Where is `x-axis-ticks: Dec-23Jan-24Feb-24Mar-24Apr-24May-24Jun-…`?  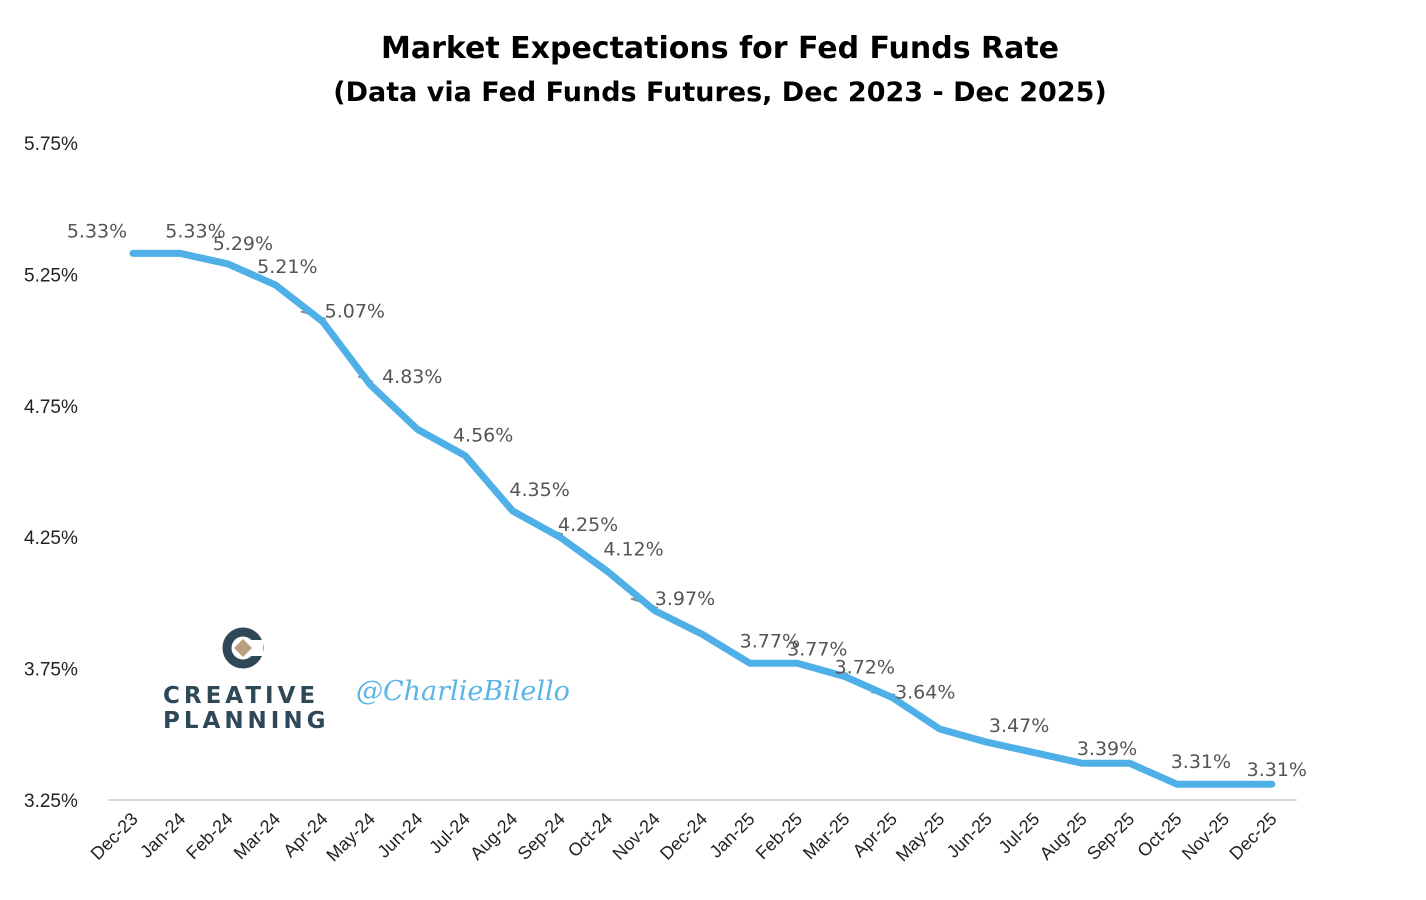
x-axis-ticks: Dec-23Jan-24Feb-24Mar-24Apr-24May-24Jun-… is located at coordinates (684, 837).